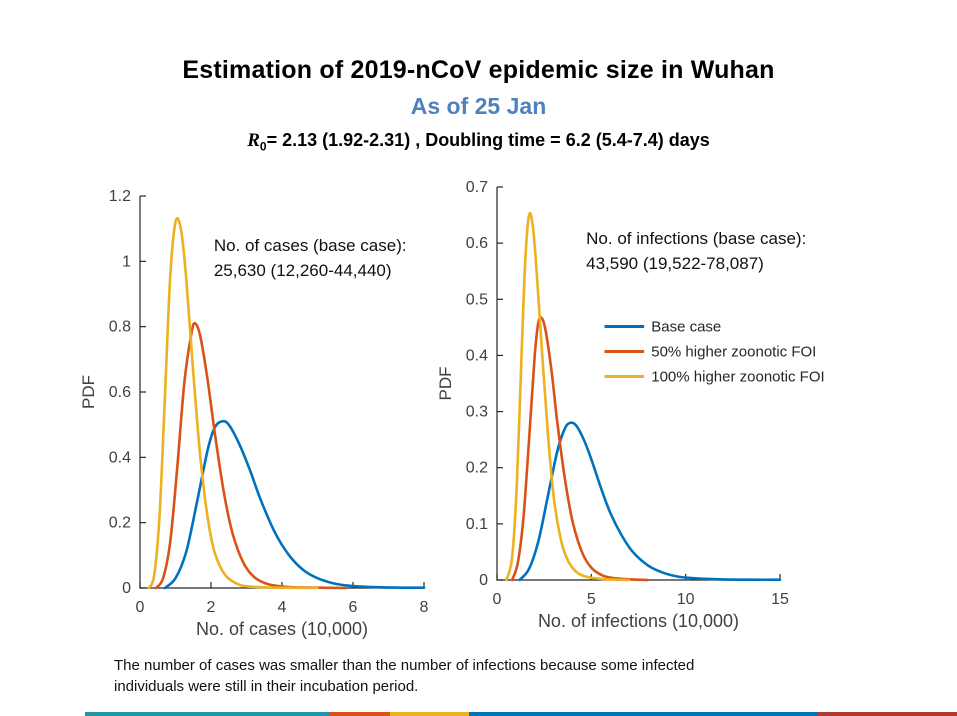 The width and height of the screenshot is (957, 716). What do you see at coordinates (737, 377) in the screenshot?
I see `legend-label: 100% higher zoonotic FOI` at bounding box center [737, 377].